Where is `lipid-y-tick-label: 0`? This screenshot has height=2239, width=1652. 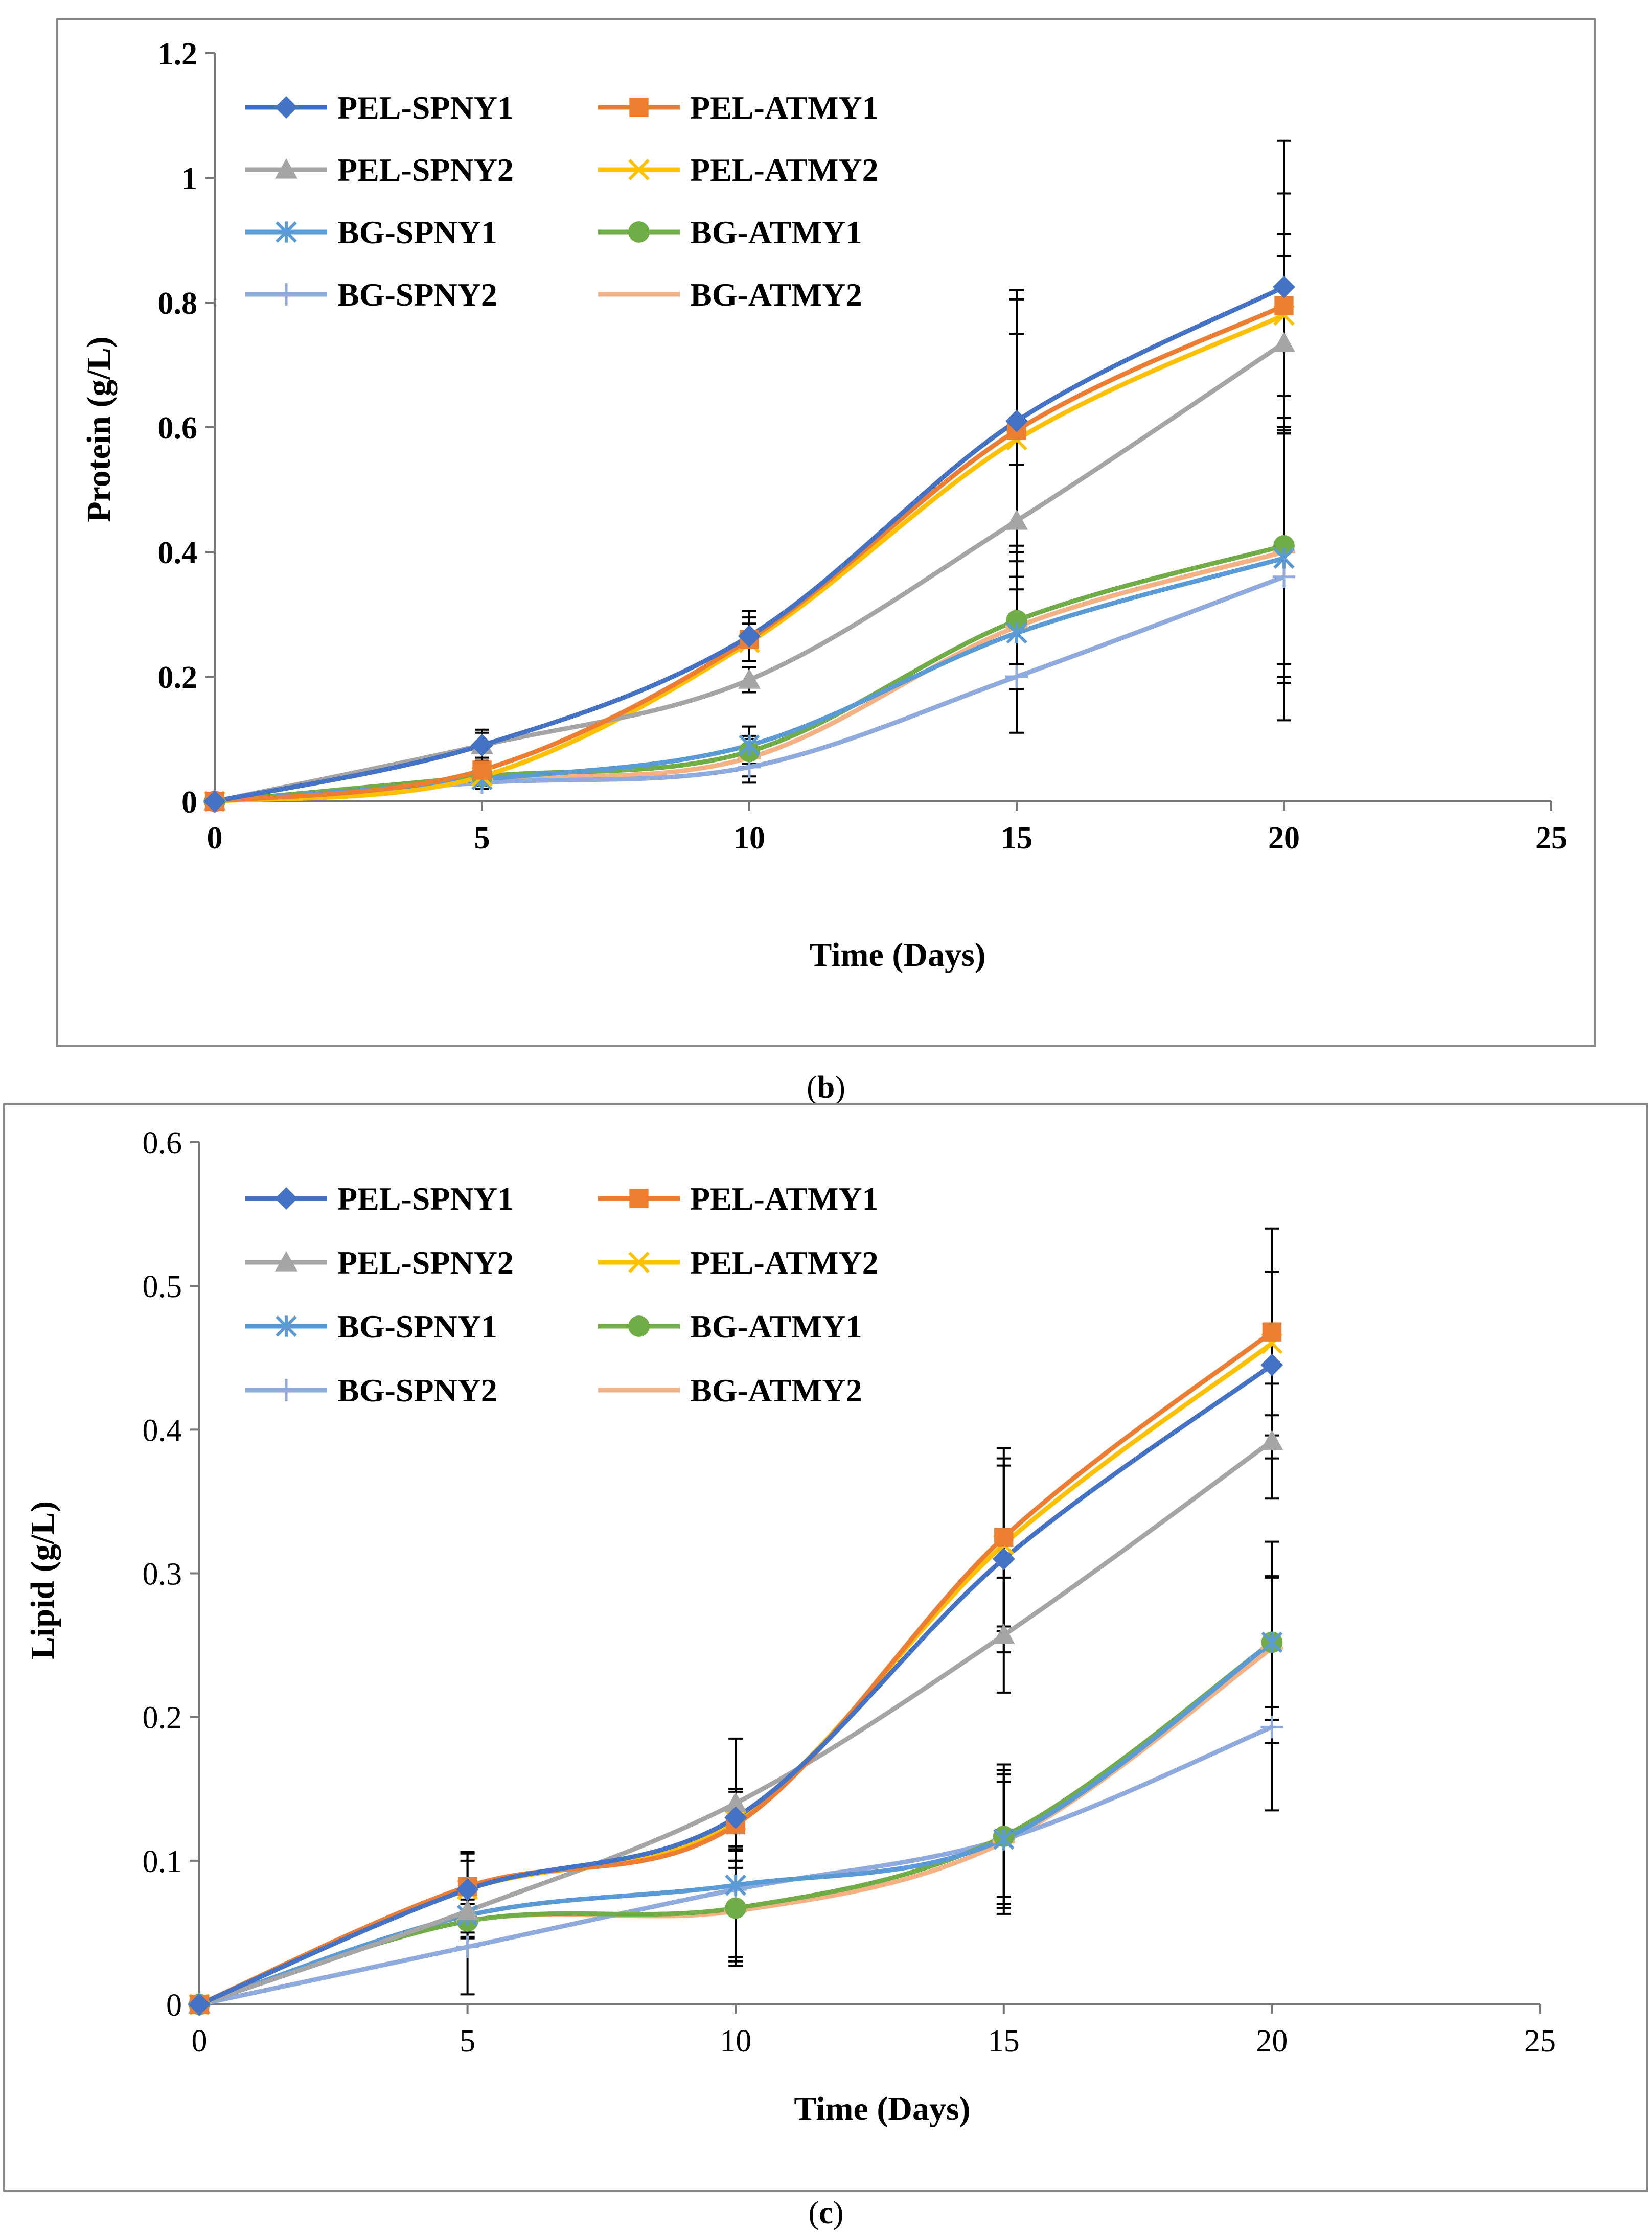 lipid-y-tick-label: 0 is located at coordinates (174, 2005).